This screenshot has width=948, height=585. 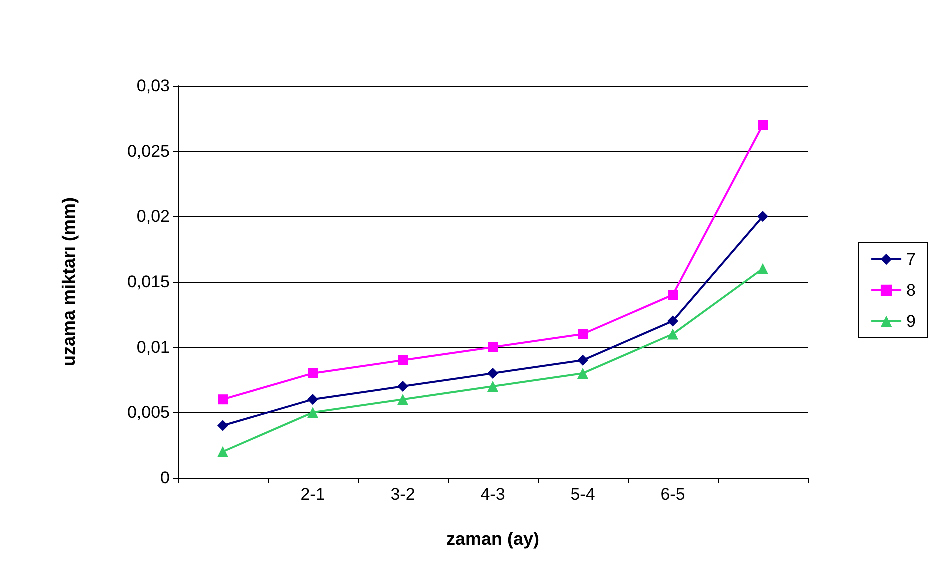 I want to click on x-tick-label: 4-3, so click(x=493, y=494).